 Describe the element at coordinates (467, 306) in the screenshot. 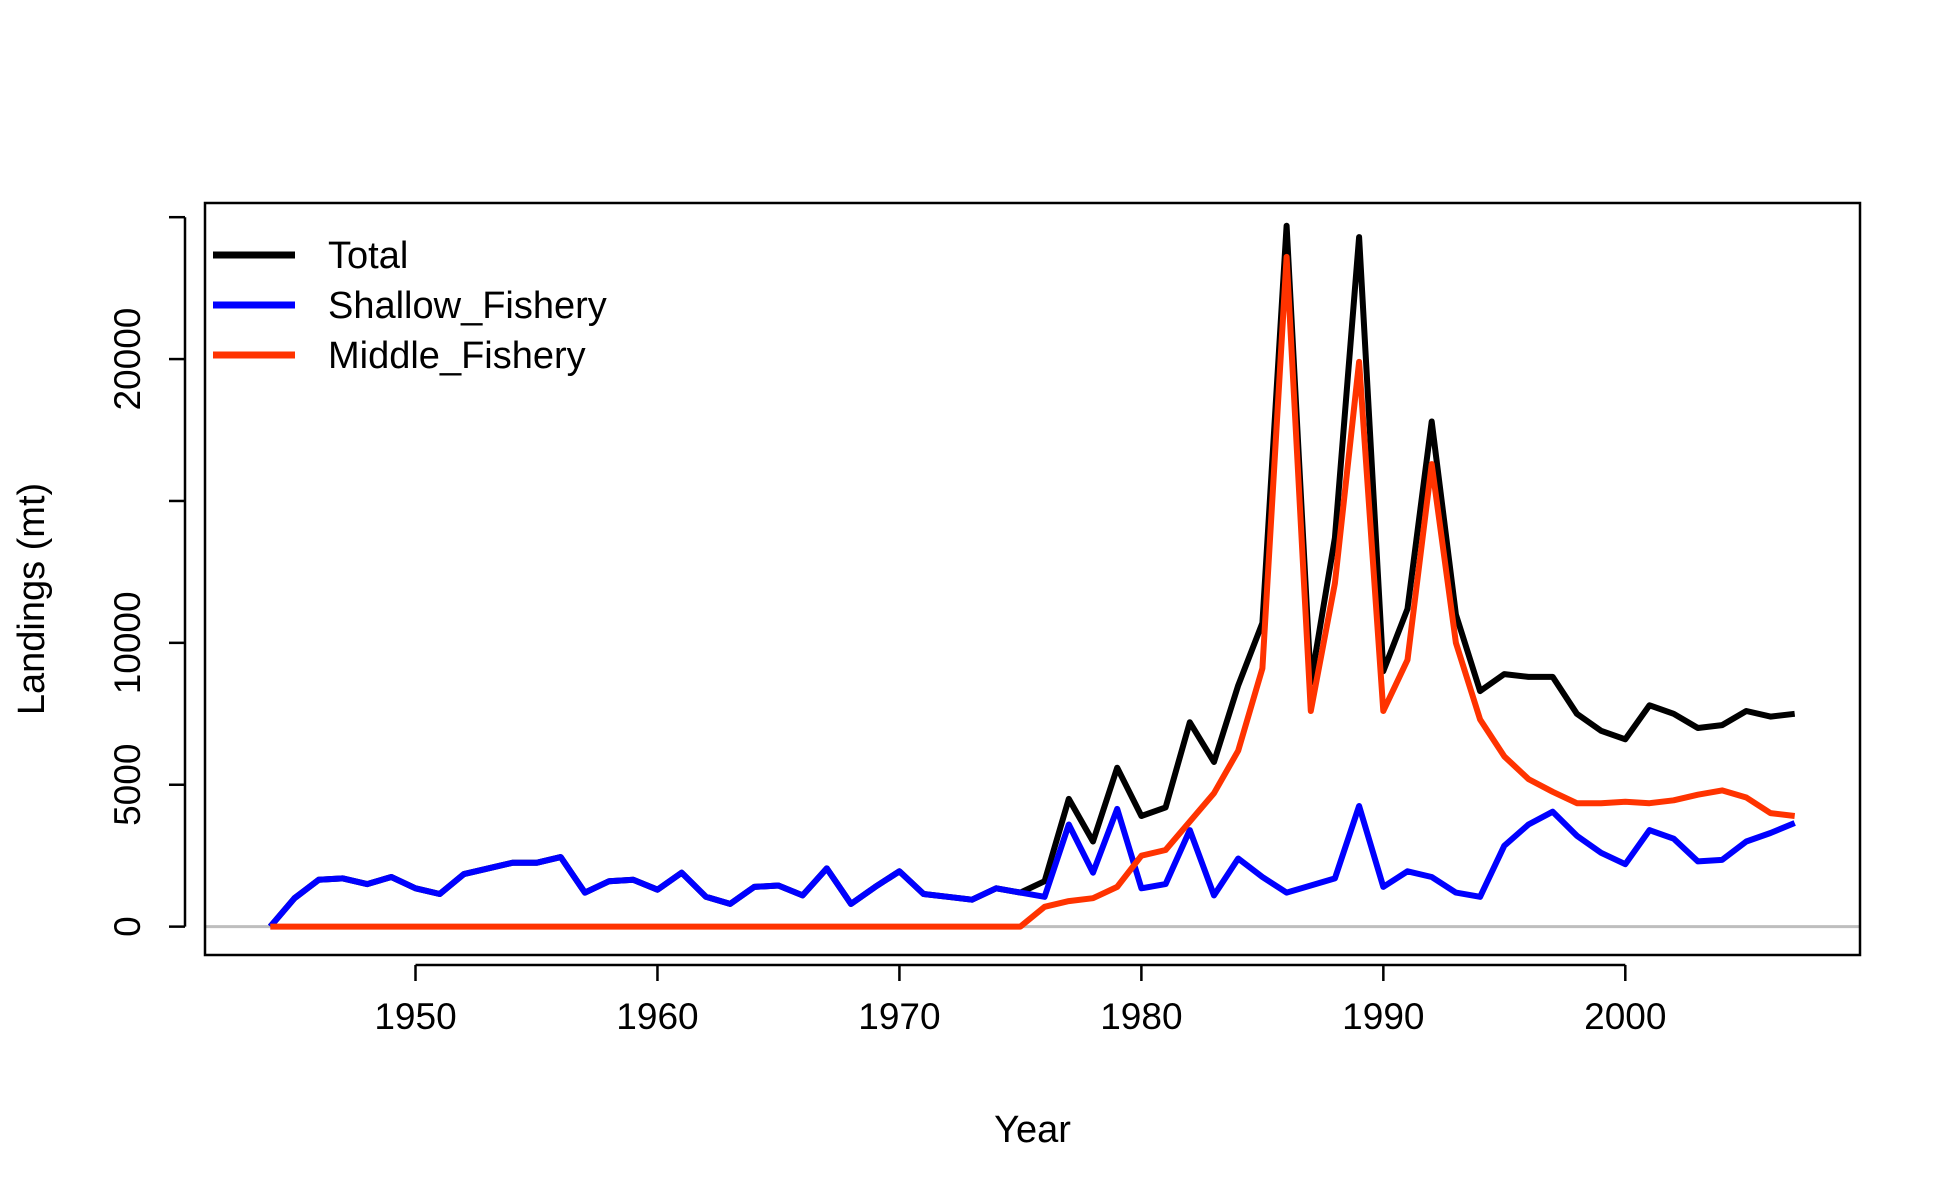

I see `legend-label-shallow-fishery: Shallow_Fishery` at that location.